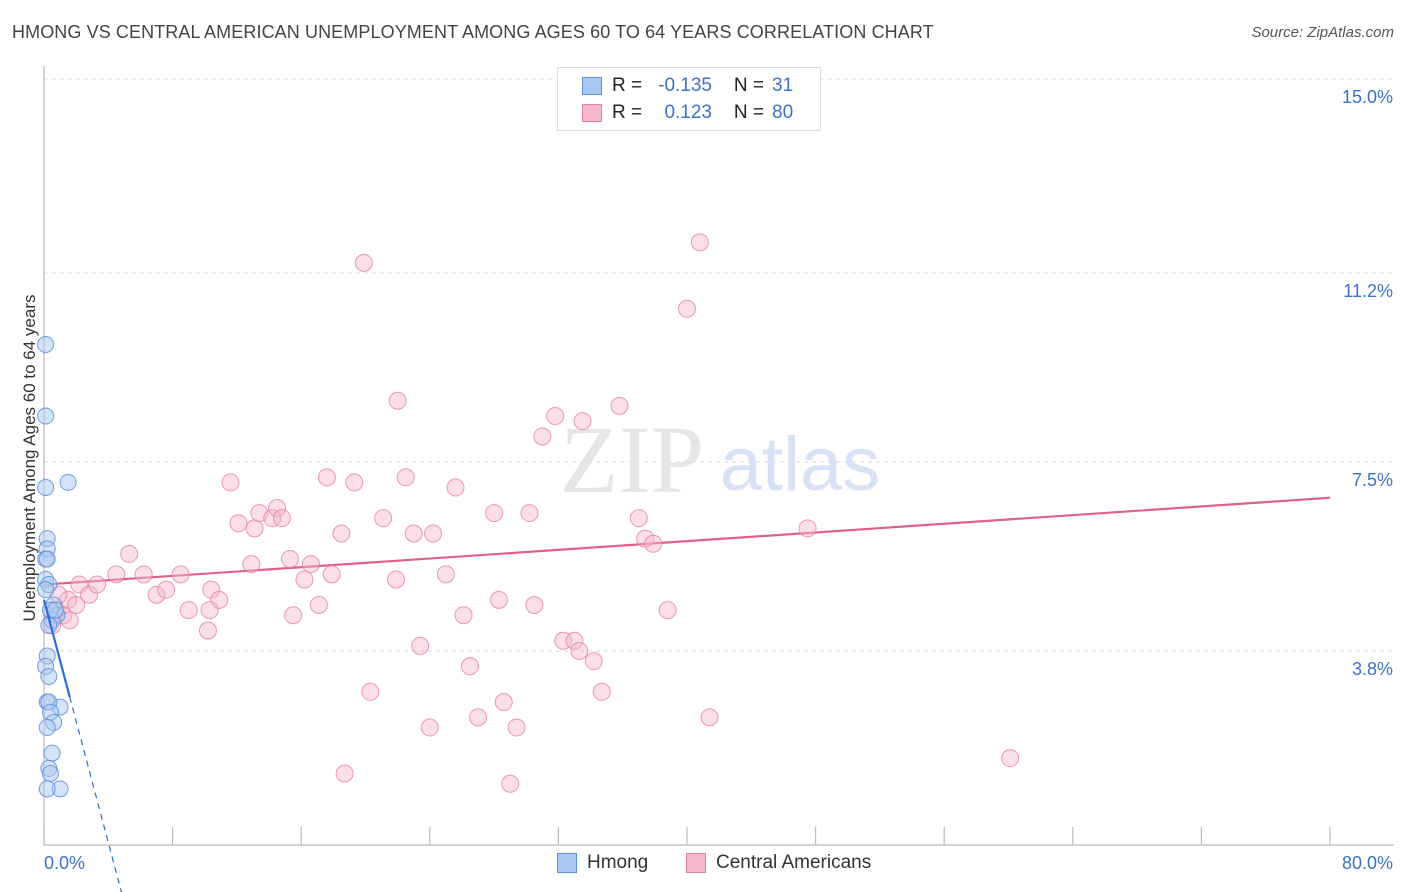 The image size is (1406, 892). I want to click on r-value: 0.123, so click(688, 112).